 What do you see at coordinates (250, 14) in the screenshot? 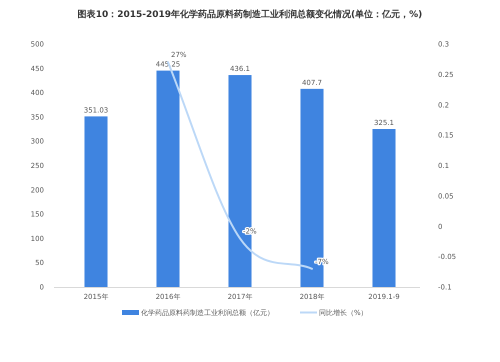
I see `chart-title: 图表10：2015-2019年化学药品原料药制造工业利润总额变化情况(单位：亿元，%)` at bounding box center [250, 14].